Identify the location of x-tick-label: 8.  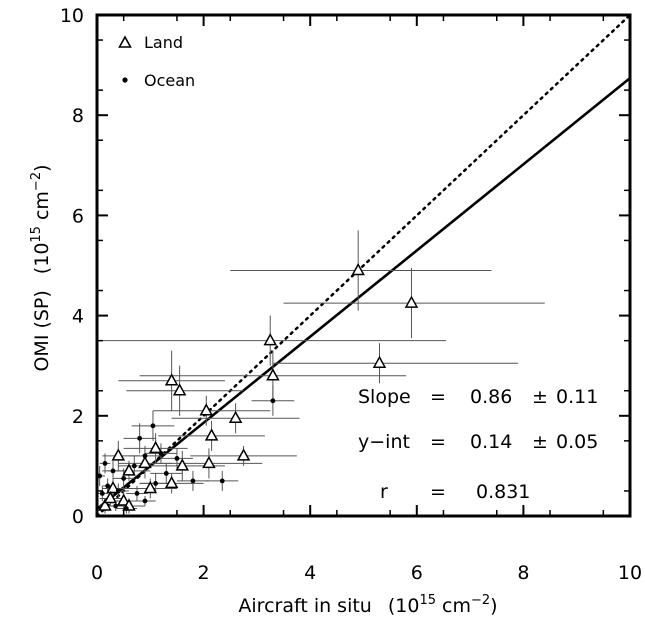
(523, 573).